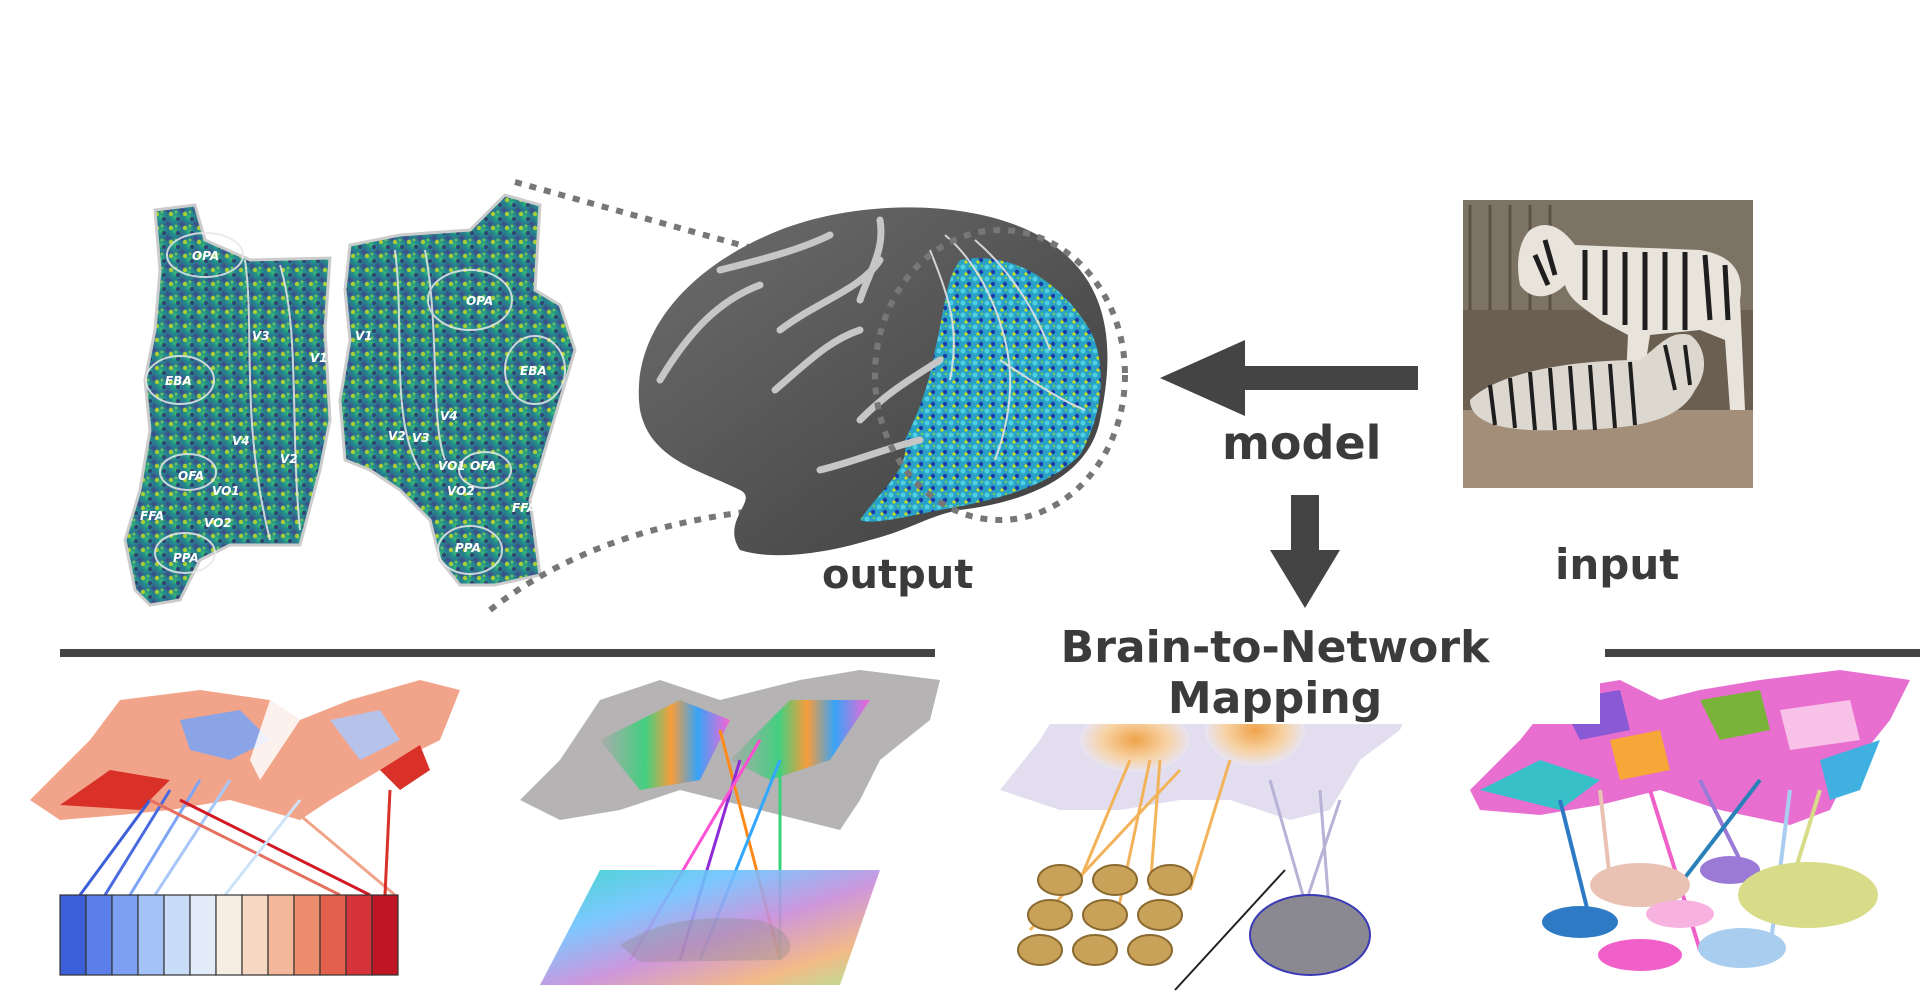  I want to click on model-label: model, so click(1302, 443).